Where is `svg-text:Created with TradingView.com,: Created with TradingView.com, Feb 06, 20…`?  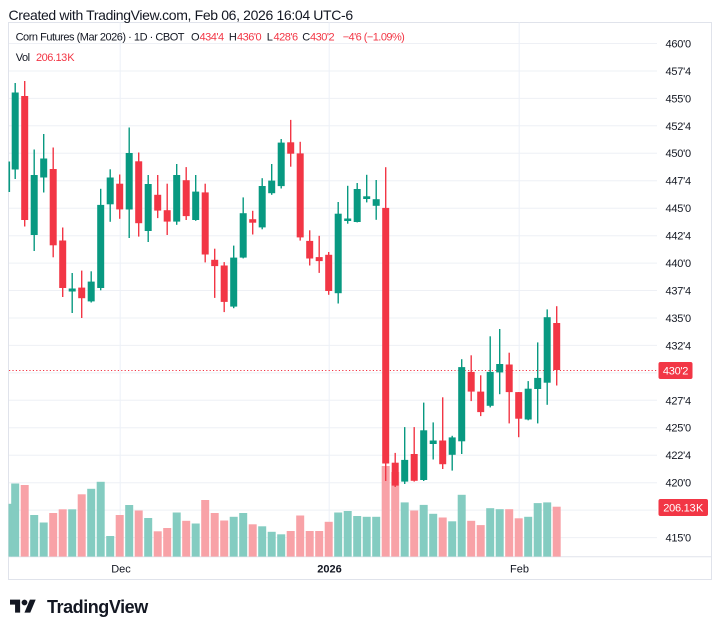
svg-text:Created with TradingView.com,: Created with TradingView.com, Feb 06, 20… is located at coordinates (181, 15).